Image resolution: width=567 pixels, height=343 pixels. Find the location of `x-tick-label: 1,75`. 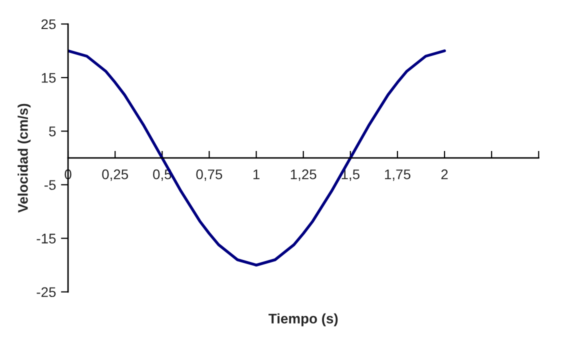

x-tick-label: 1,75 is located at coordinates (397, 175).